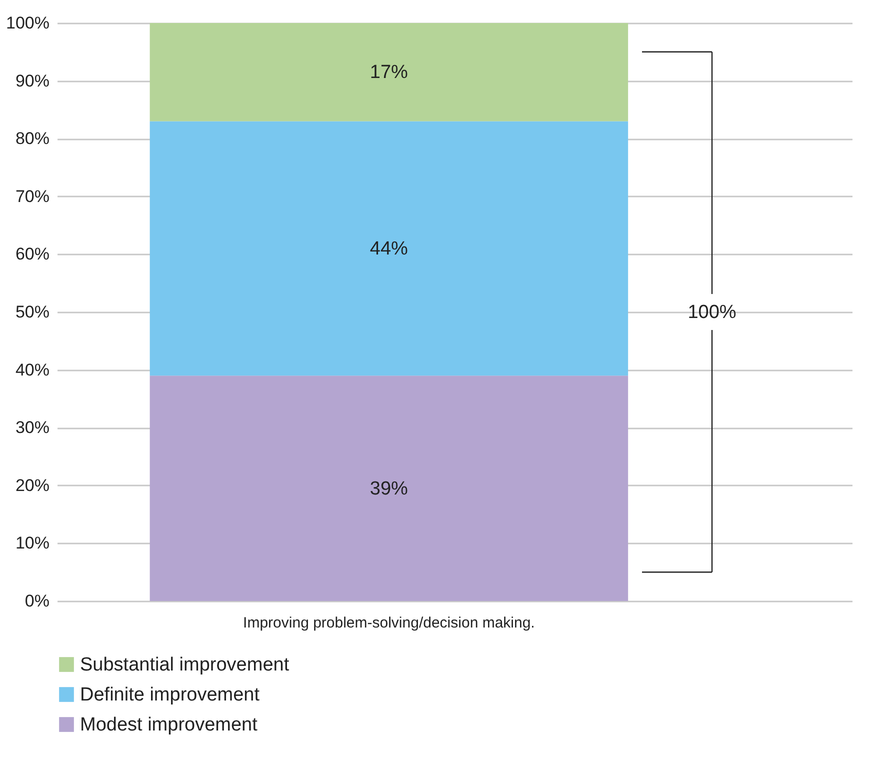 Image resolution: width=888 pixels, height=771 pixels. I want to click on y-tick-label: 0%, so click(37, 601).